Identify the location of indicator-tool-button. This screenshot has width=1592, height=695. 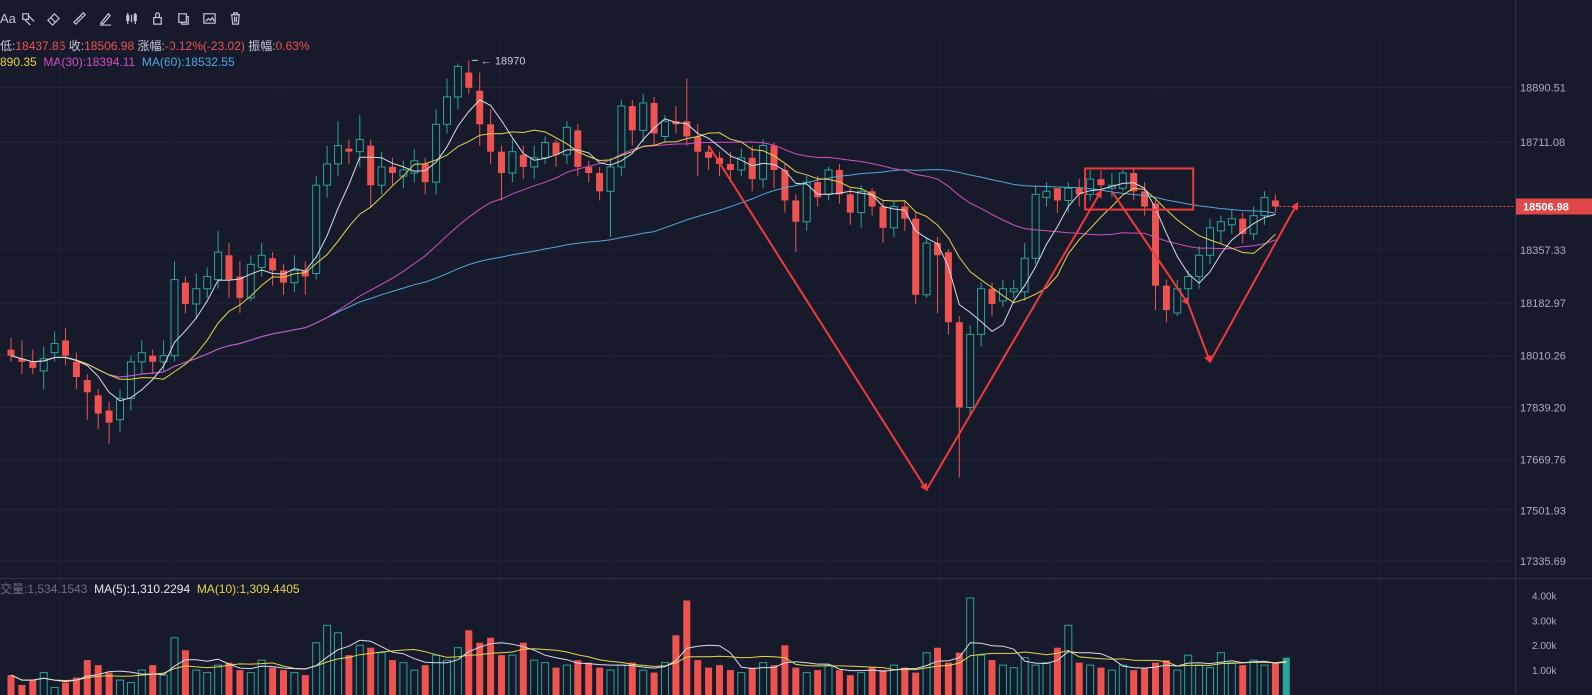
(131, 18).